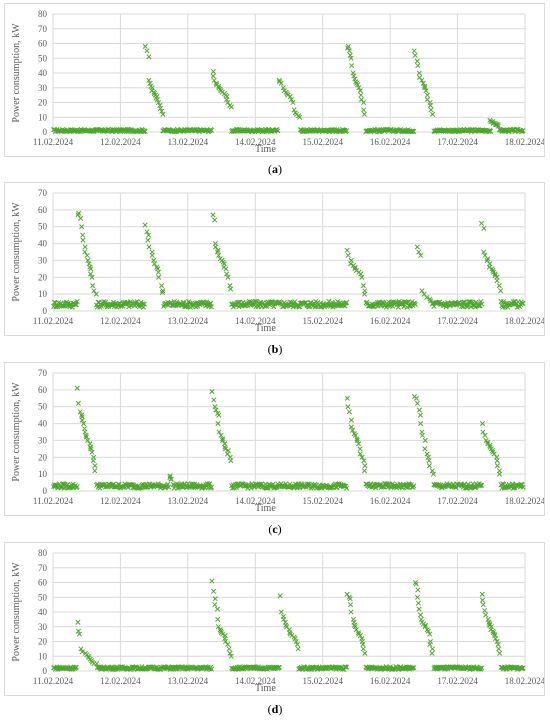 The image size is (550, 722). What do you see at coordinates (457, 142) in the screenshot?
I see `x-tick-label: 17.02.2024` at bounding box center [457, 142].